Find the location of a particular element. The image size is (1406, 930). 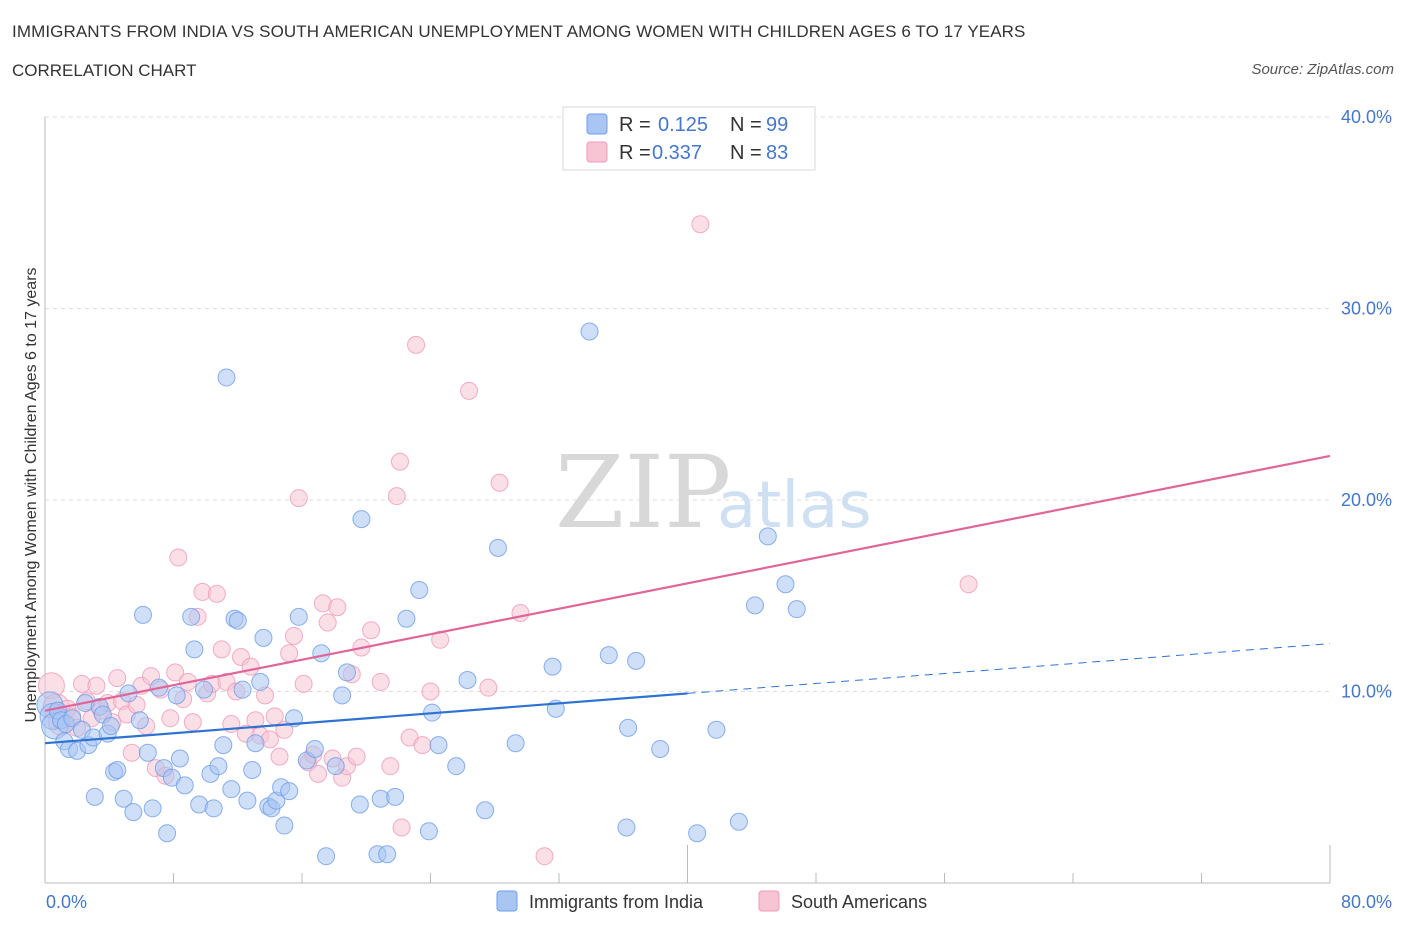

y-tick-label-1: 20.0% is located at coordinates (1366, 500).